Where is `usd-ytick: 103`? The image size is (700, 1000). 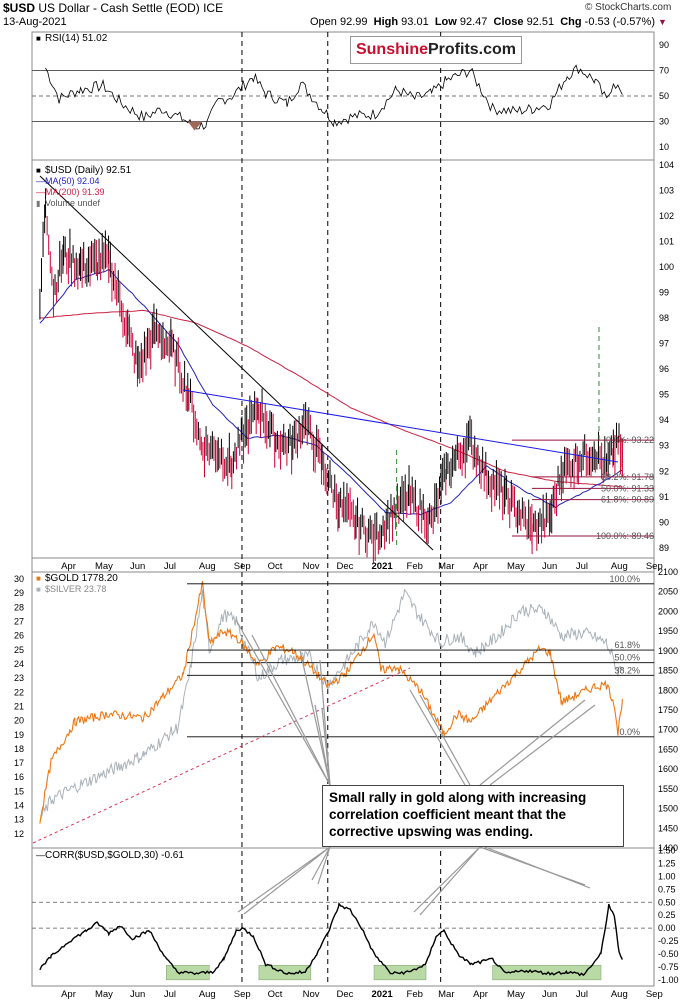 usd-ytick: 103 is located at coordinates (666, 191).